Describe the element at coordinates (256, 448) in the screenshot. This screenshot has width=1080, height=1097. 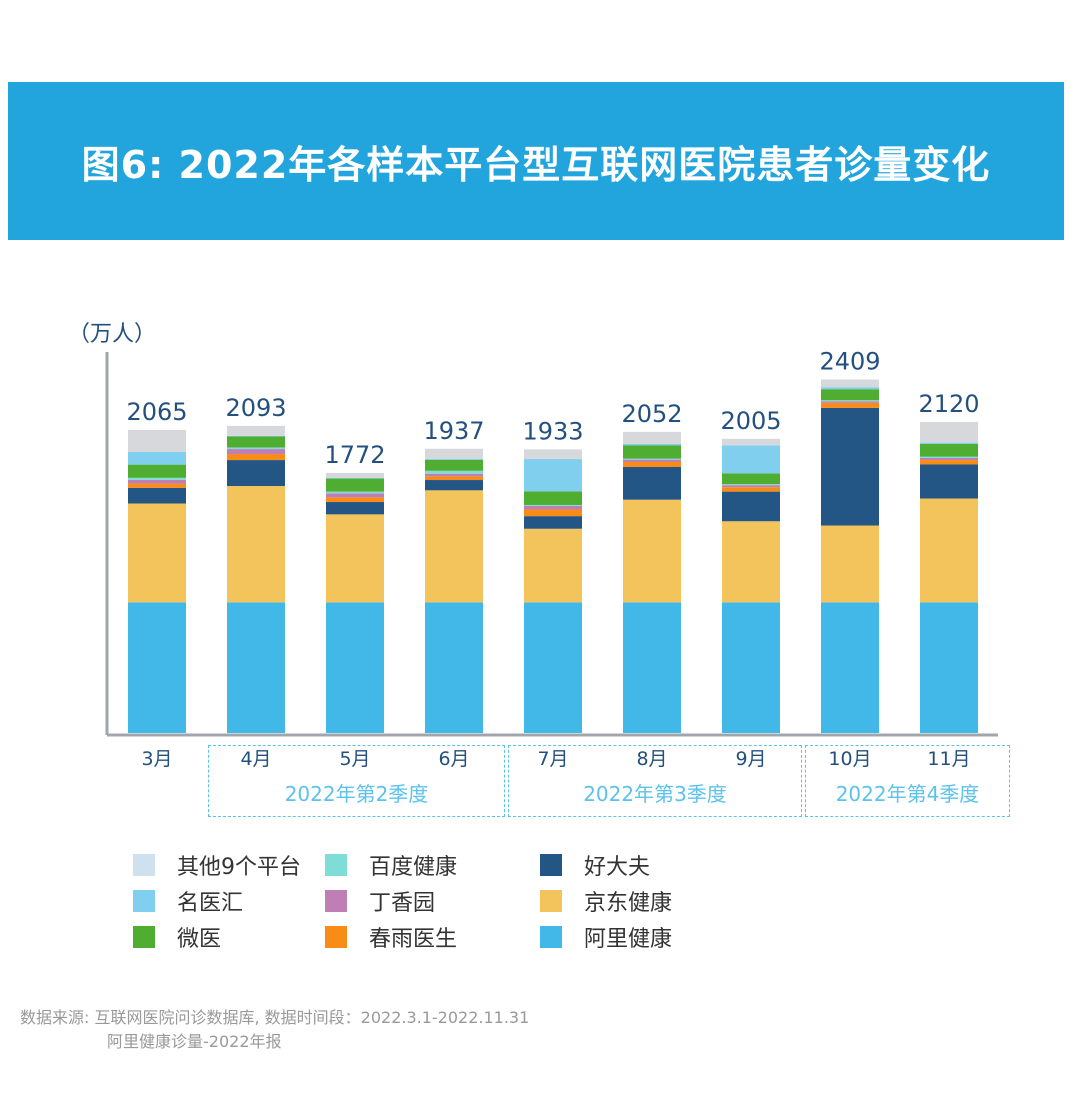
I see `bar-segment-百度健康-4月` at that location.